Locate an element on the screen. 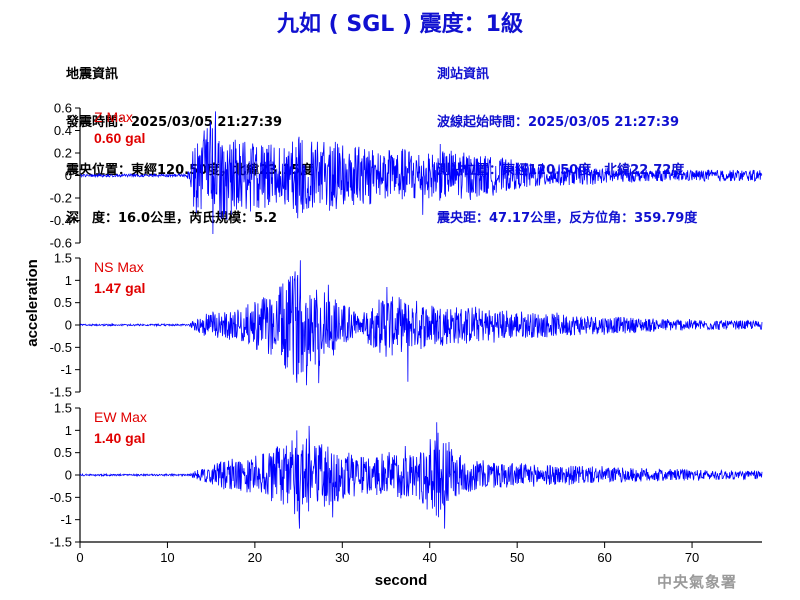  quake-info-heading: 地震資訊 is located at coordinates (92, 74).